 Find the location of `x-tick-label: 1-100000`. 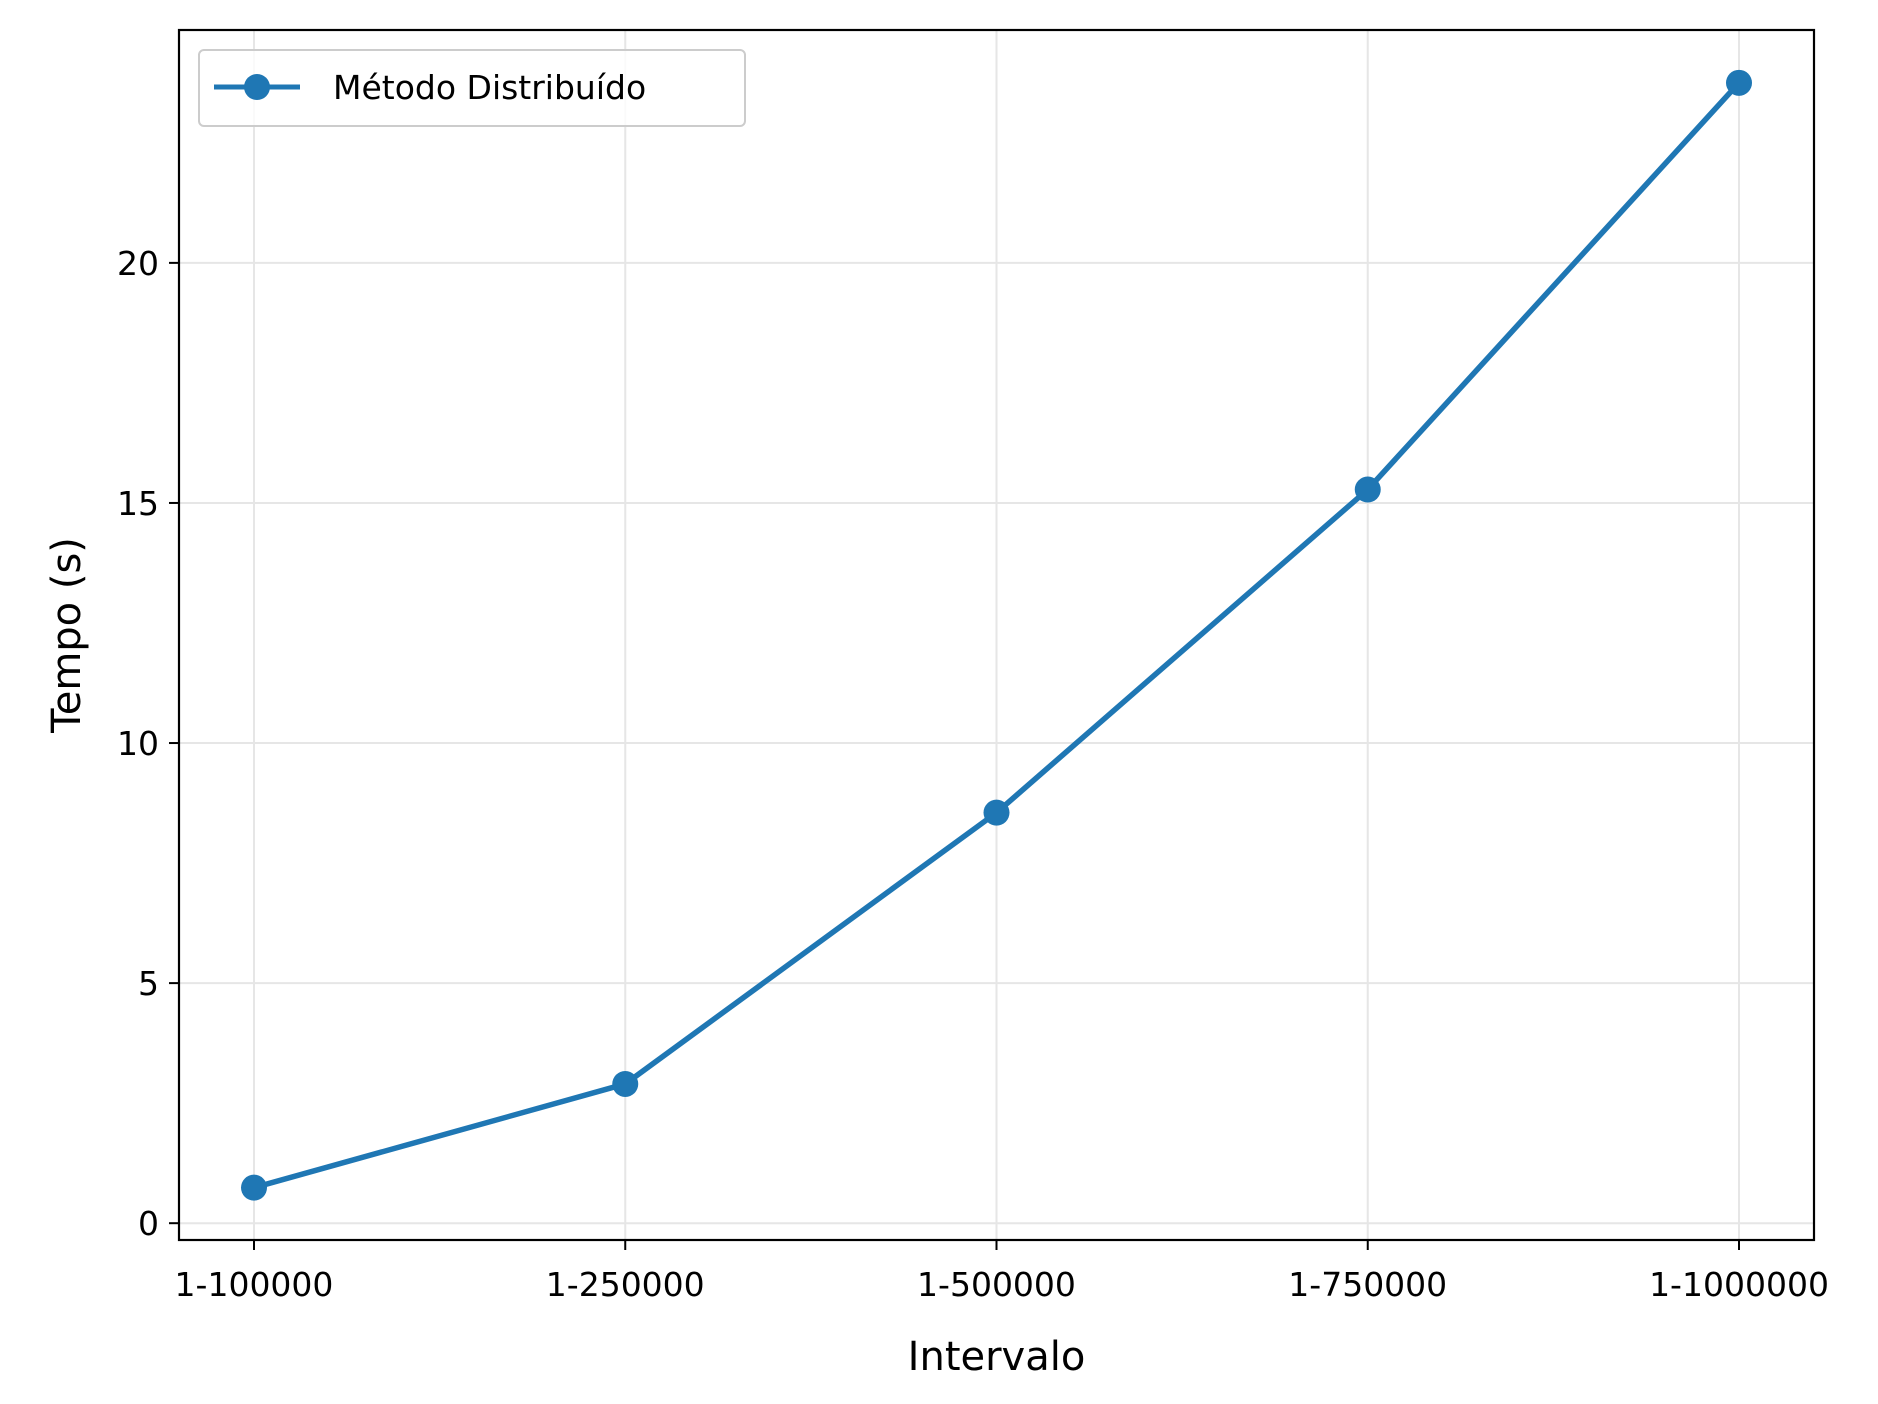

x-tick-label: 1-100000 is located at coordinates (254, 1284).